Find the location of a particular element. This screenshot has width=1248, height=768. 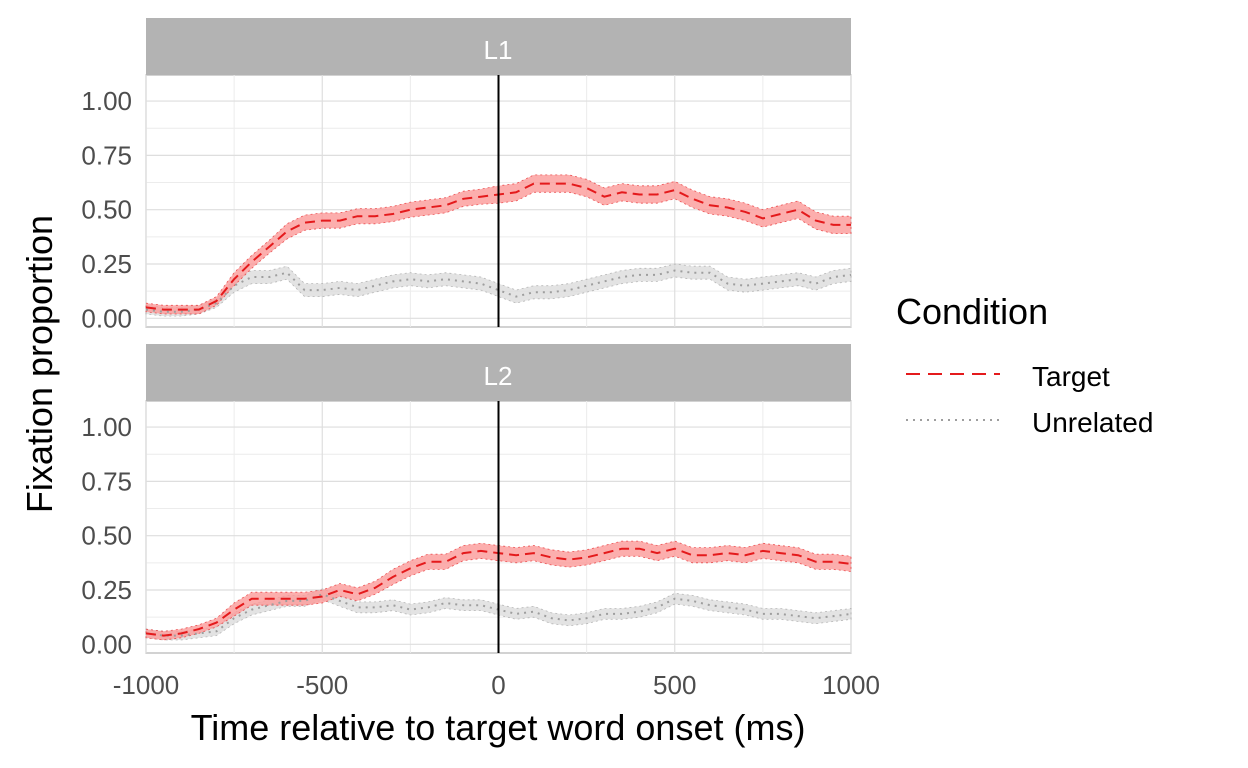

x-tick-label: 500 is located at coordinates (674, 685).